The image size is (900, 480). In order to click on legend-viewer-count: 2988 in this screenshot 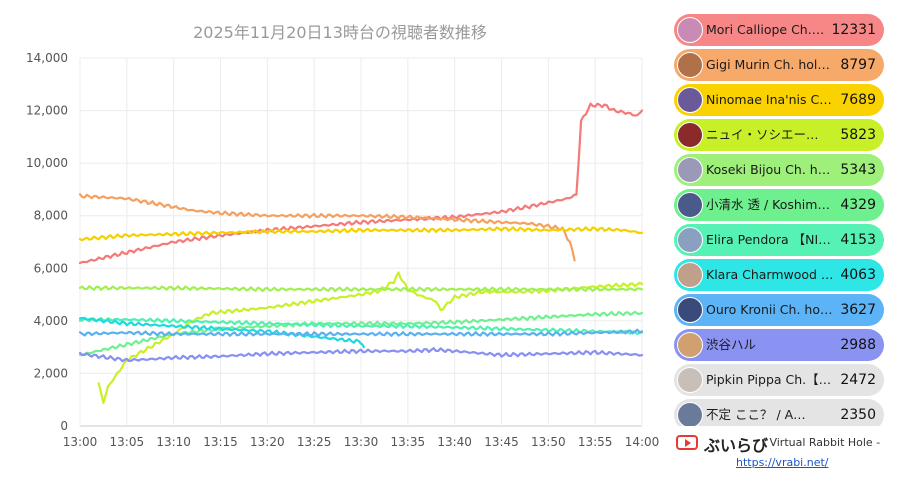, I will do `click(858, 345)`.